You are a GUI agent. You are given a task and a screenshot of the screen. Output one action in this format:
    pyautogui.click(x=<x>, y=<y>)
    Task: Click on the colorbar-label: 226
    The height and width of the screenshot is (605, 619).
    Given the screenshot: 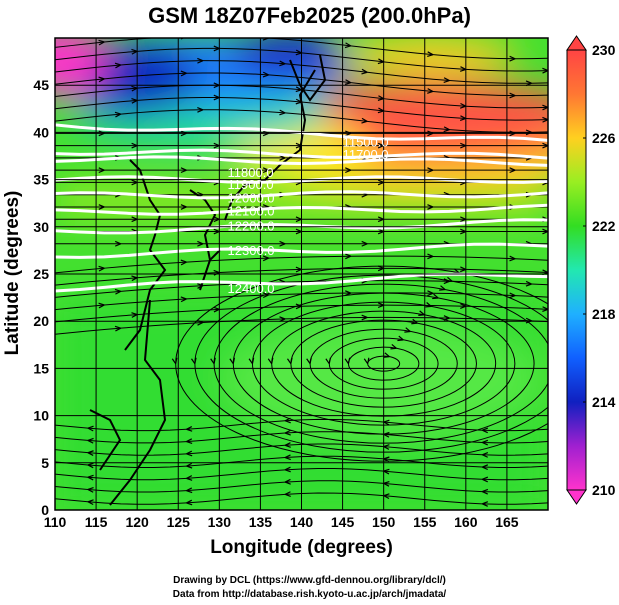 What is the action you would take?
    pyautogui.click(x=604, y=138)
    